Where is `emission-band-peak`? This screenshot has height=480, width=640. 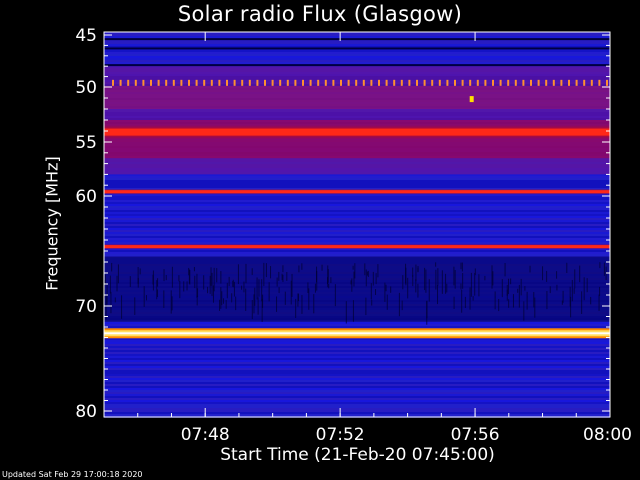 emission-band-peak is located at coordinates (357, 333).